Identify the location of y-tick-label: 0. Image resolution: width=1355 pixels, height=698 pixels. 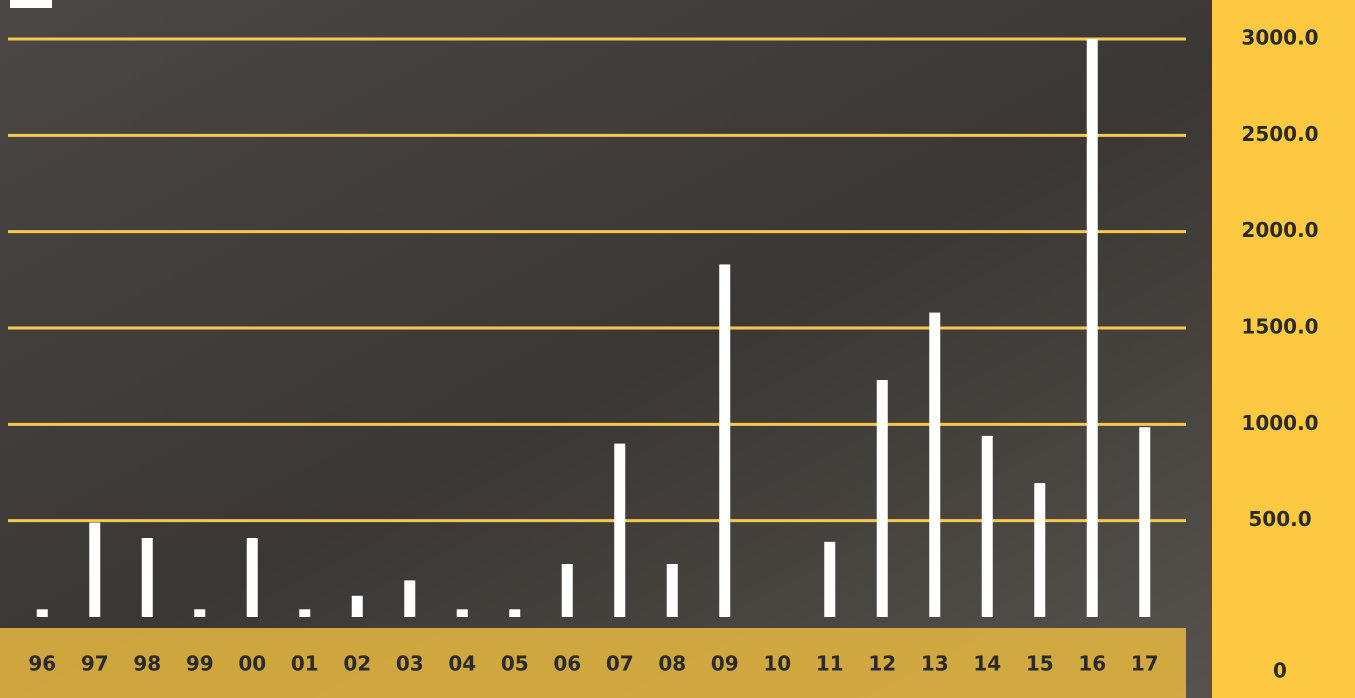
(1280, 671).